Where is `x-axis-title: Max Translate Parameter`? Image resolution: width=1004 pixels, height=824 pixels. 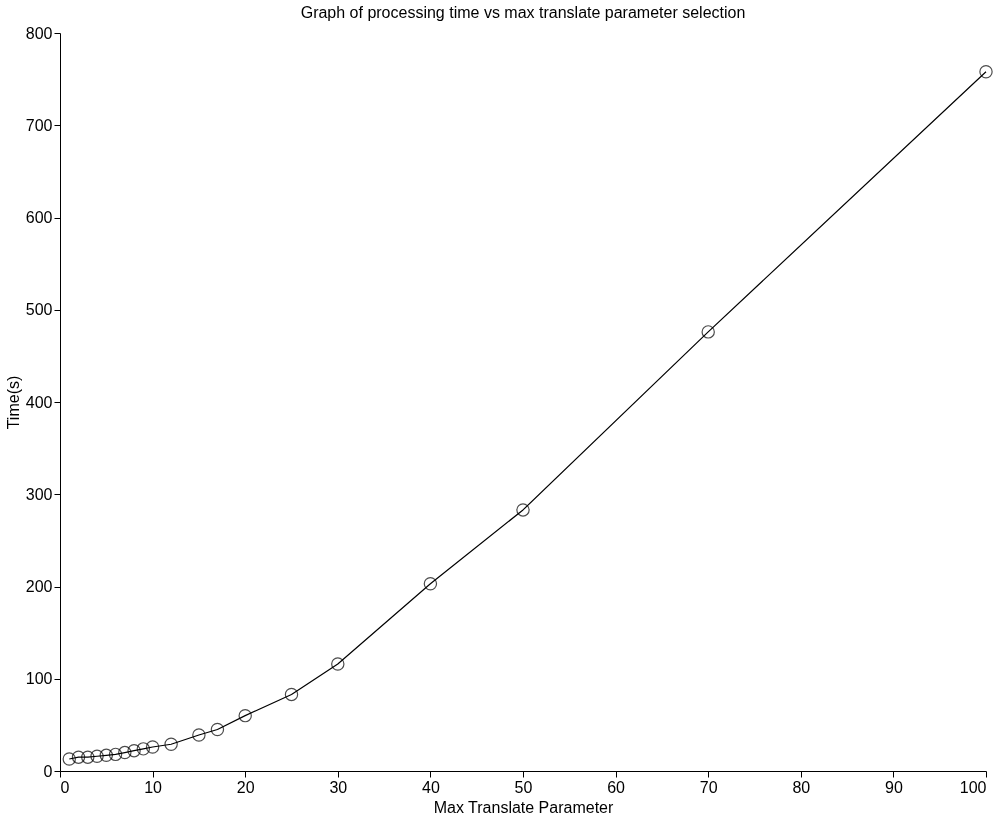 x-axis-title: Max Translate Parameter is located at coordinates (523, 807).